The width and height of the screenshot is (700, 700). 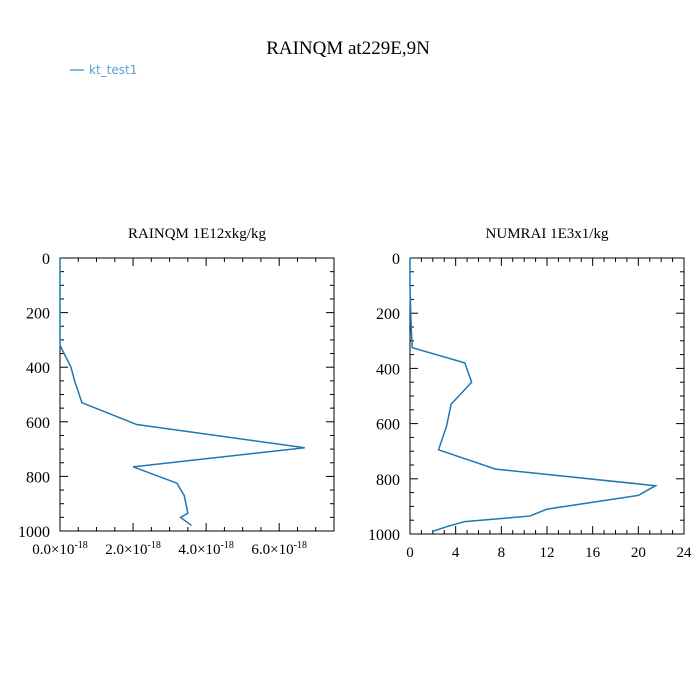 What do you see at coordinates (502, 553) in the screenshot?
I see `x-tick-label: 8` at bounding box center [502, 553].